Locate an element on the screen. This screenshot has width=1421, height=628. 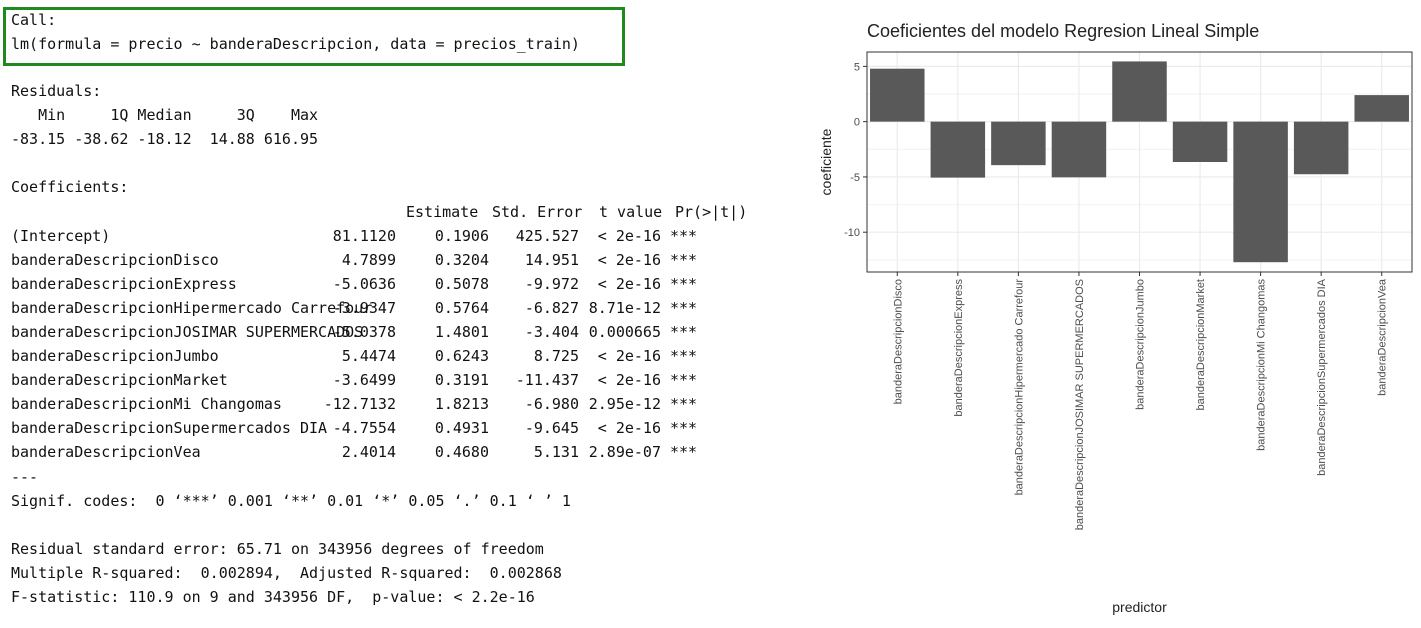
coef-t-value: 5.131 is located at coordinates (556, 452).